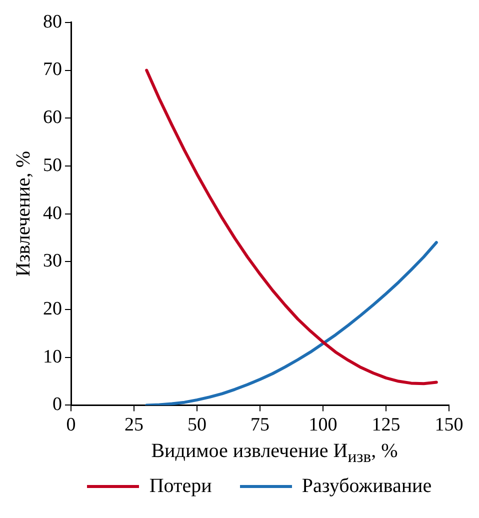 This screenshot has width=479, height=518. What do you see at coordinates (180, 486) in the screenshot?
I see `legend-label: Потери` at bounding box center [180, 486].